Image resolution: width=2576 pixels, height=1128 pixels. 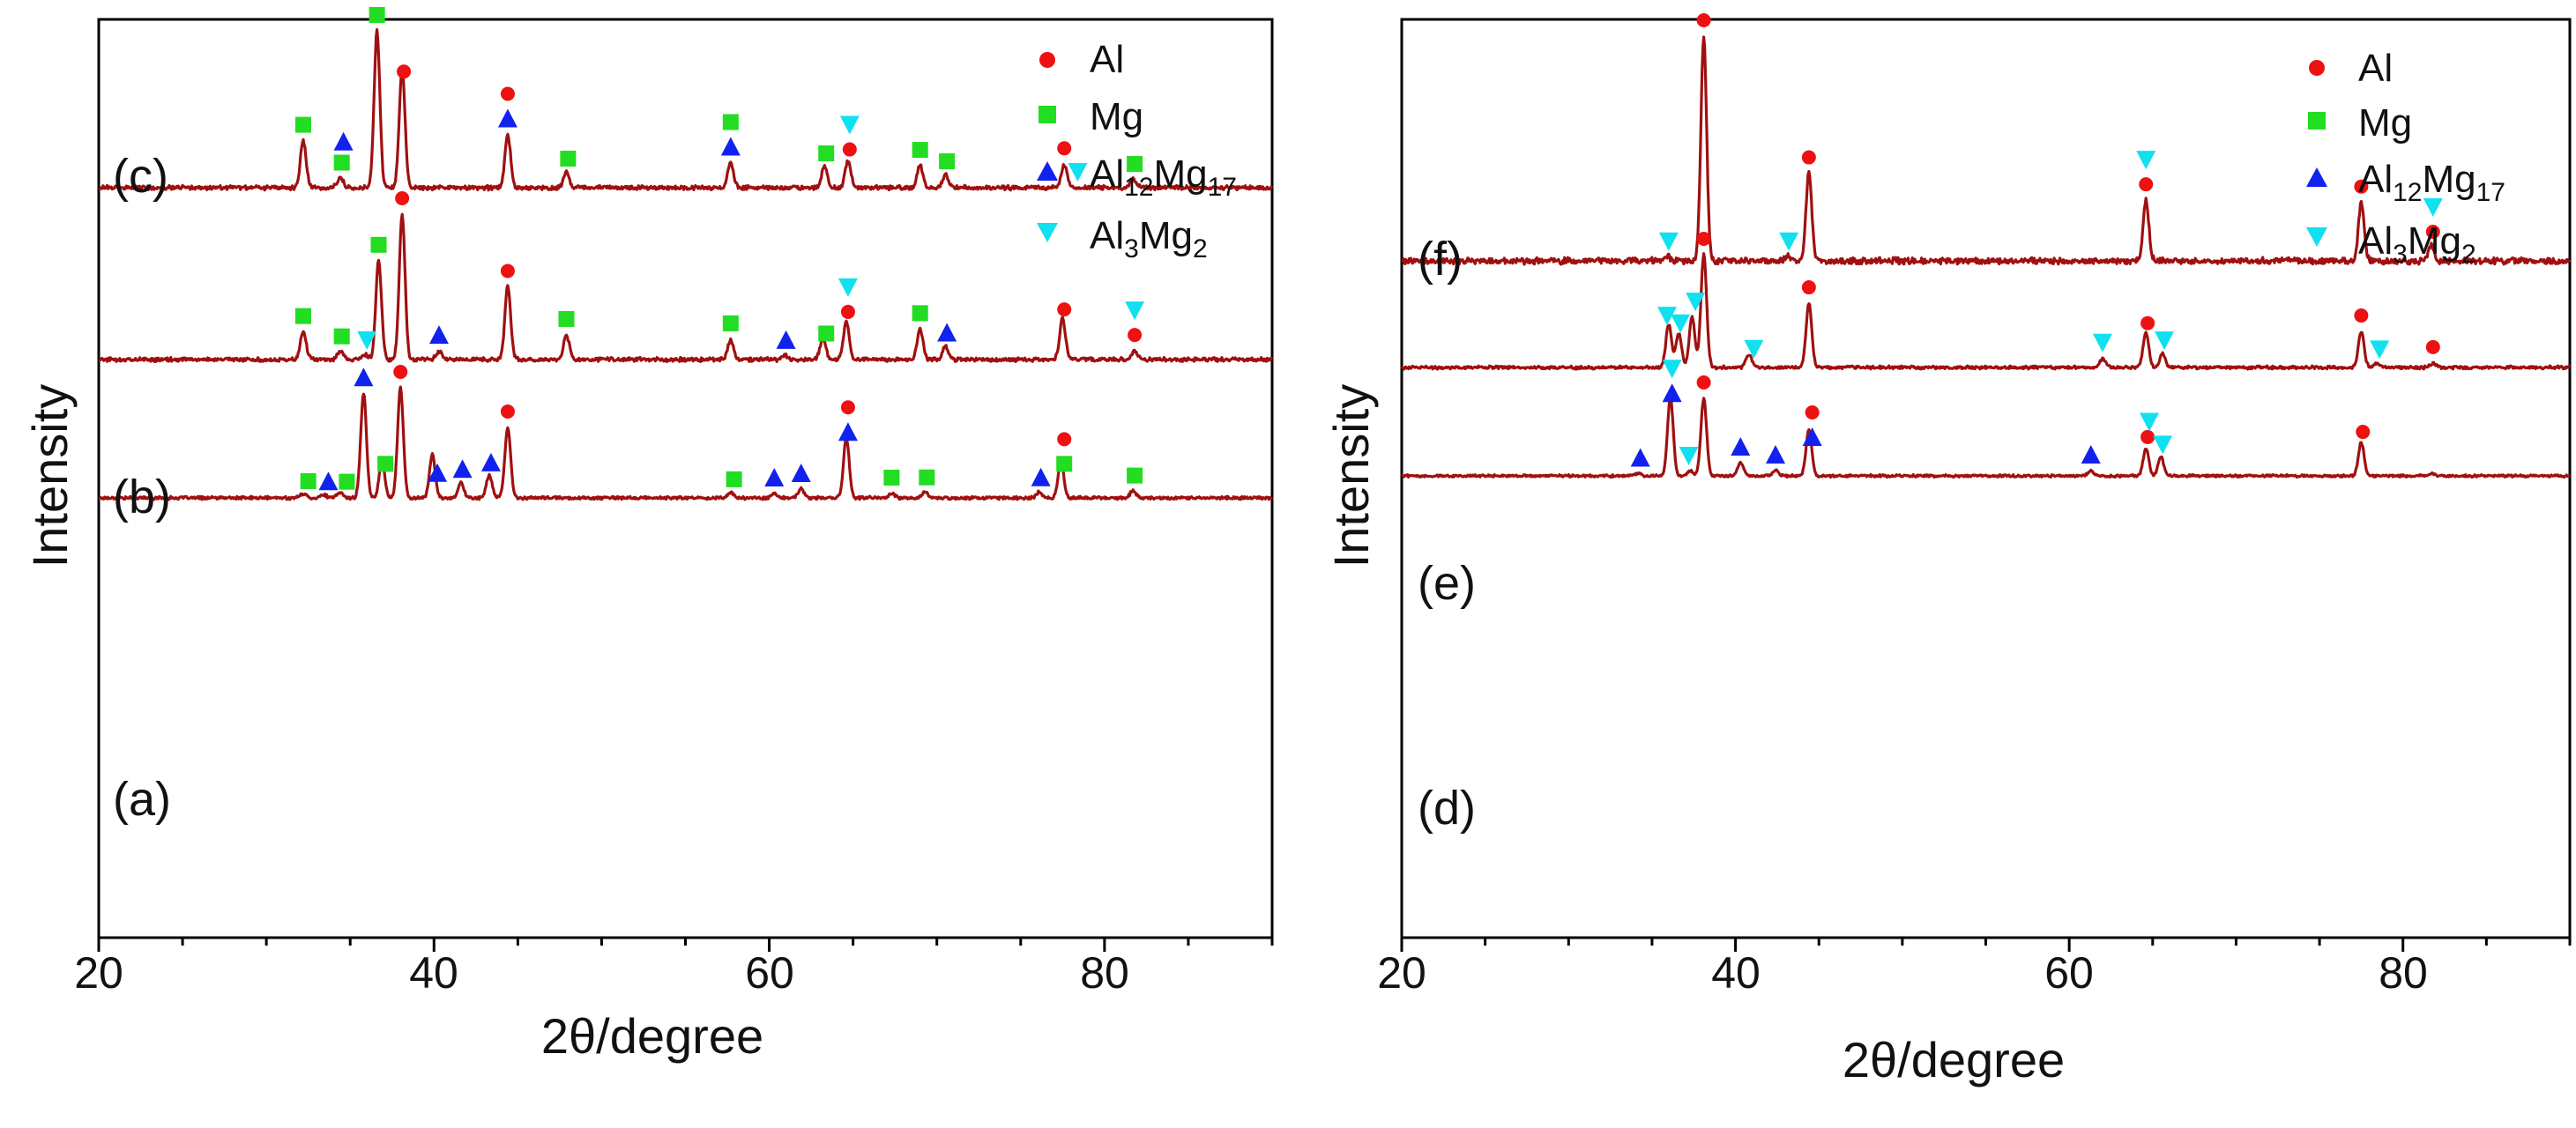 What do you see at coordinates (1903, 973) in the screenshot?
I see `right-x-tick-labels: 20 40 60 80` at bounding box center [1903, 973].